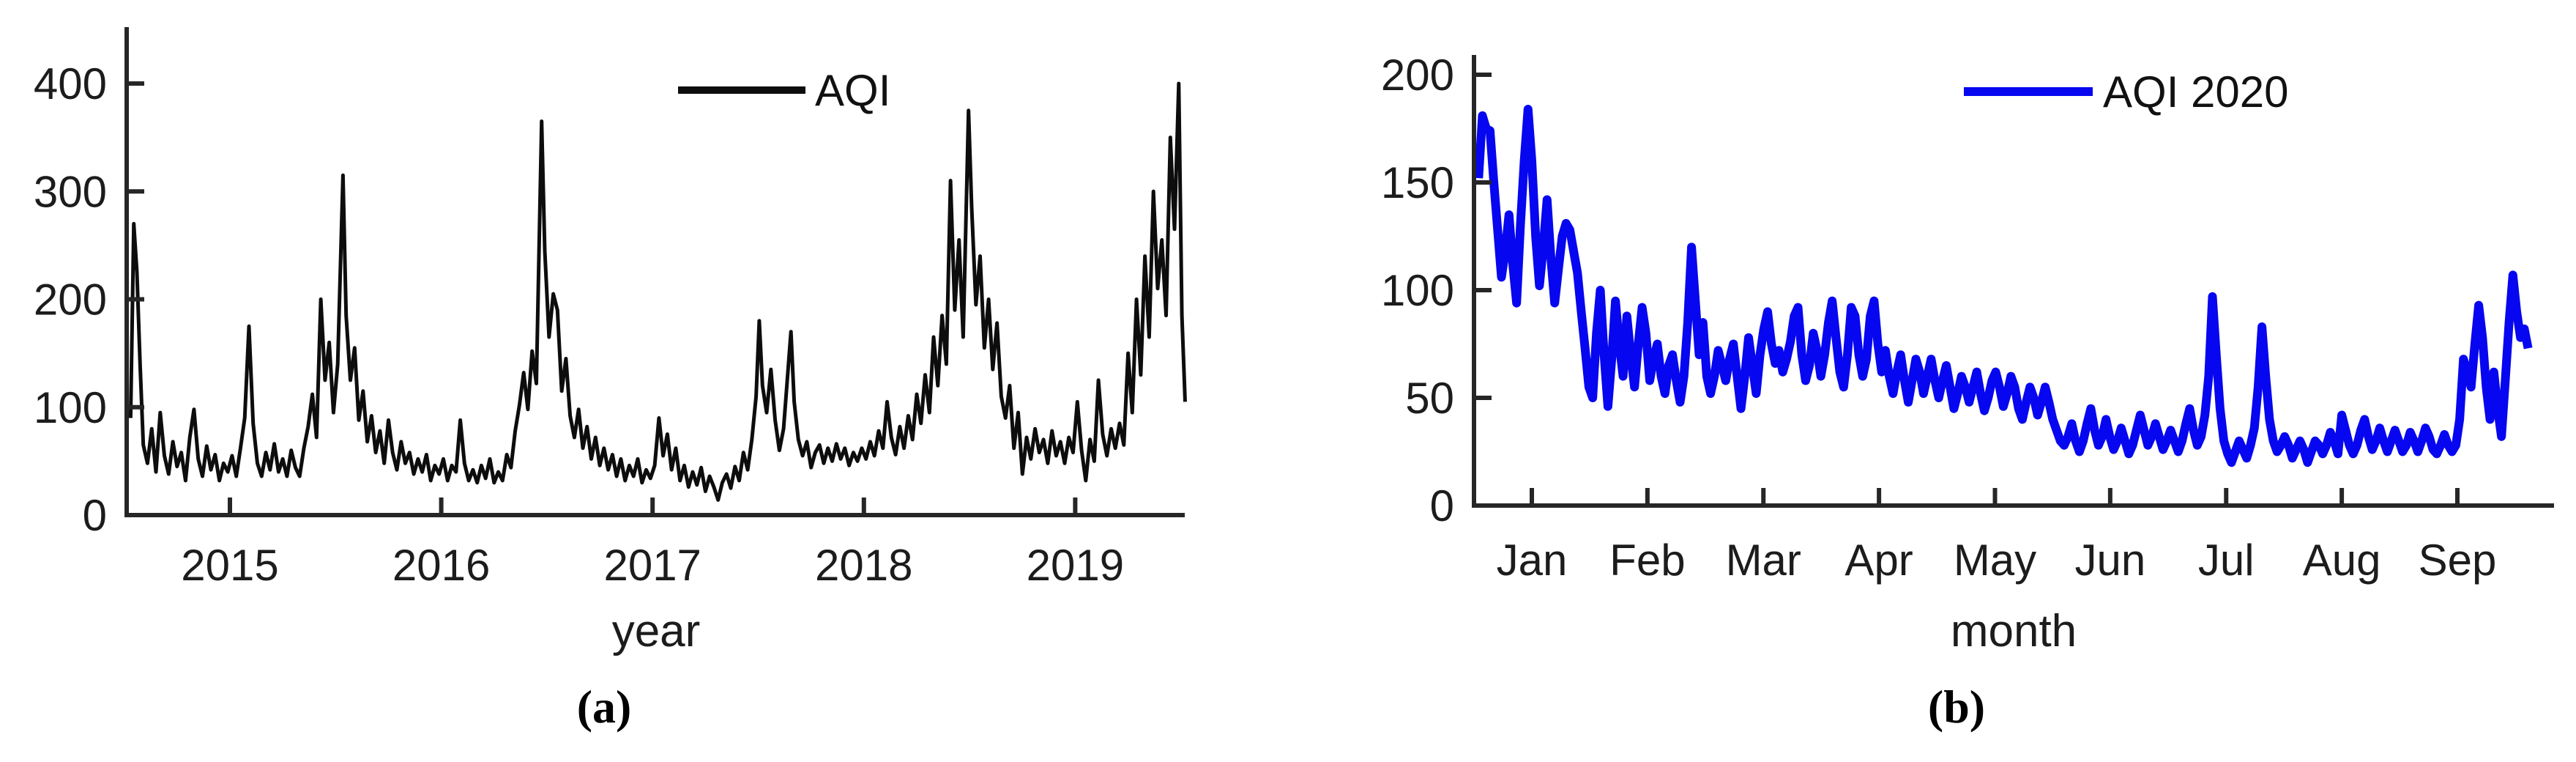 This screenshot has width=2576, height=762. Describe the element at coordinates (2109, 560) in the screenshot. I see `x-tick-label-b: Jun` at that location.